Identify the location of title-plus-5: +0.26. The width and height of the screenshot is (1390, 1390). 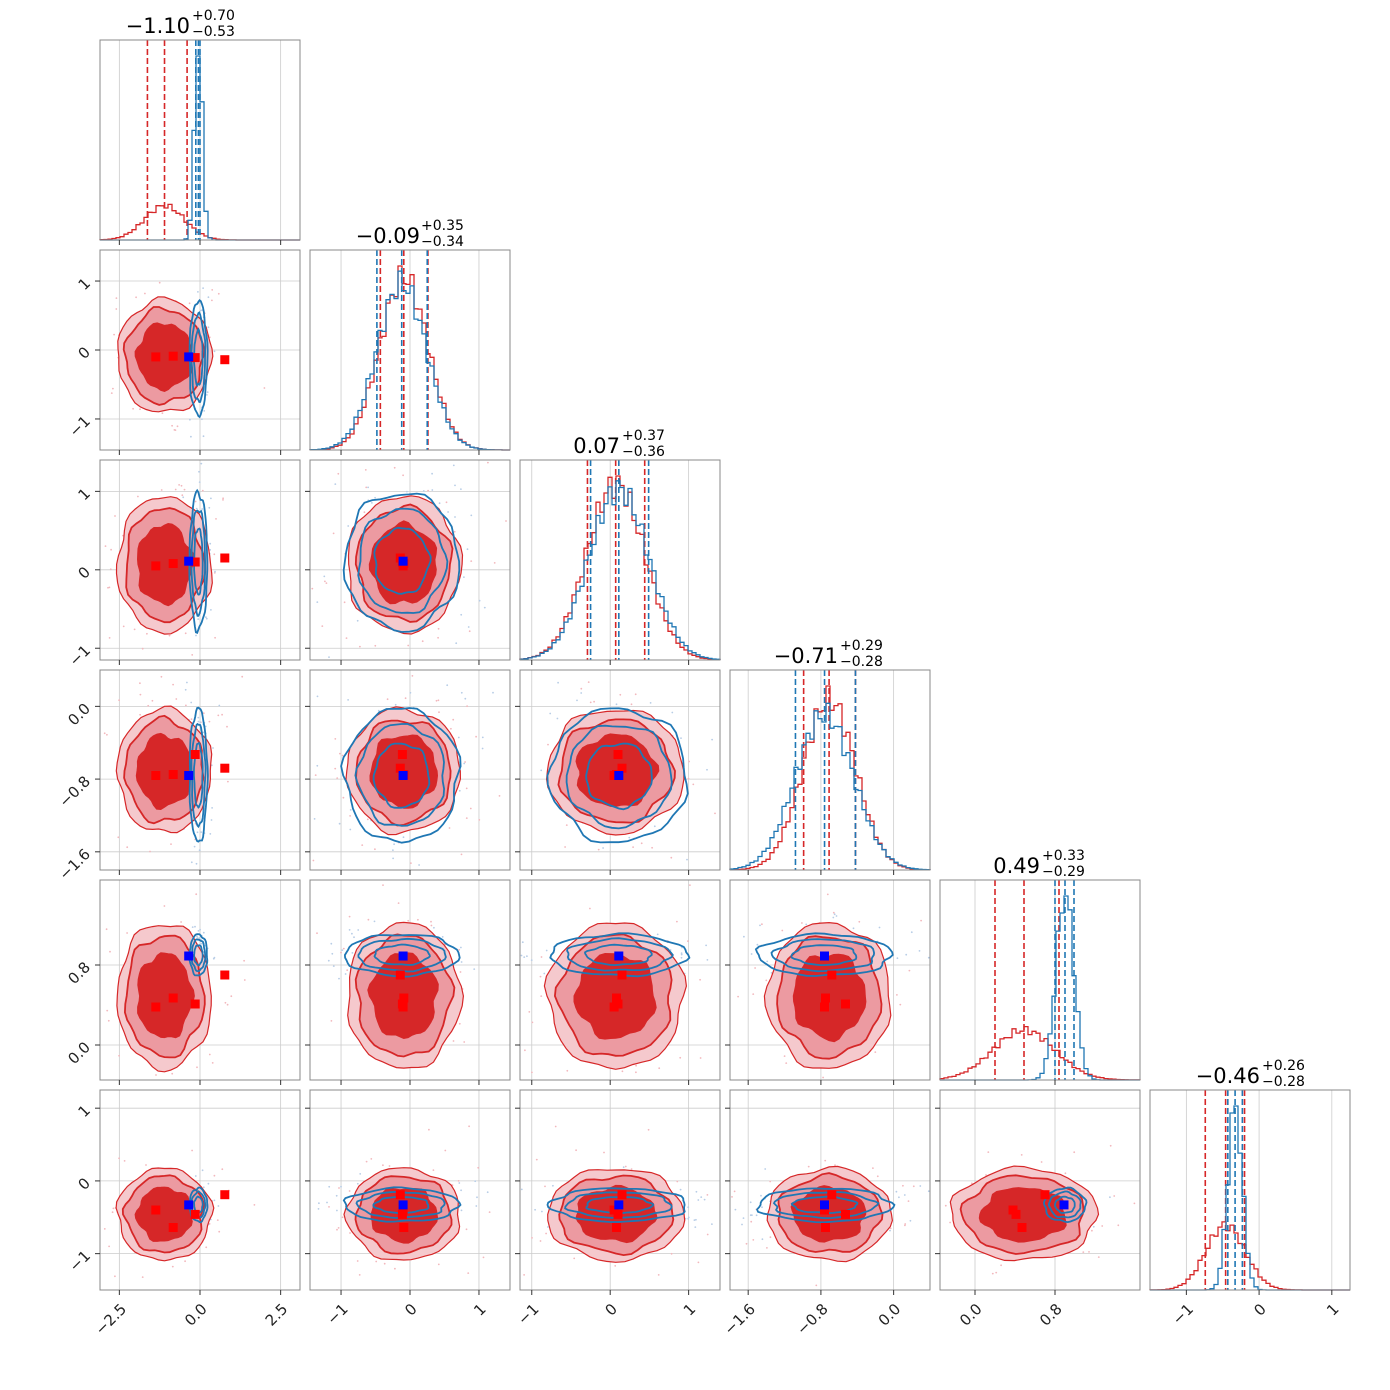
(1283, 1066).